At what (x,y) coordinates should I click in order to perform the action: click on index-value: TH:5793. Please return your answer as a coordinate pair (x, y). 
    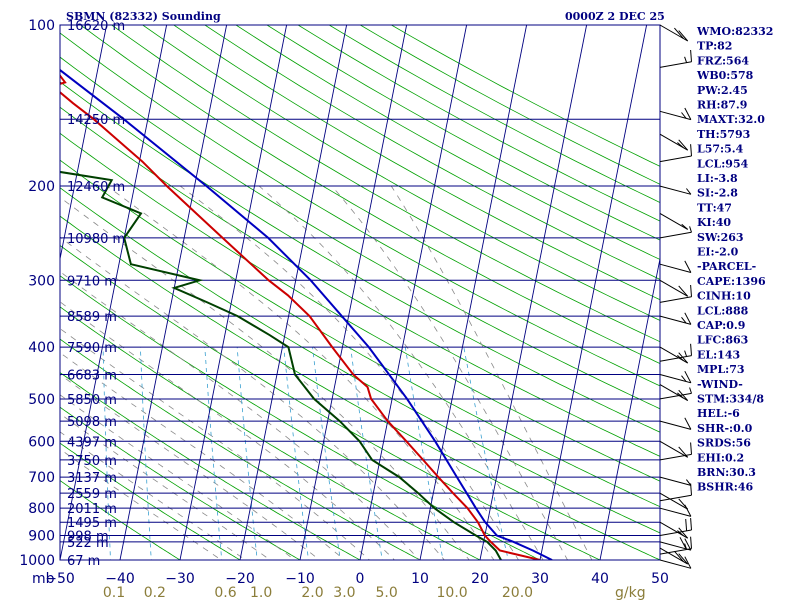
    Looking at the image, I should click on (723, 134).